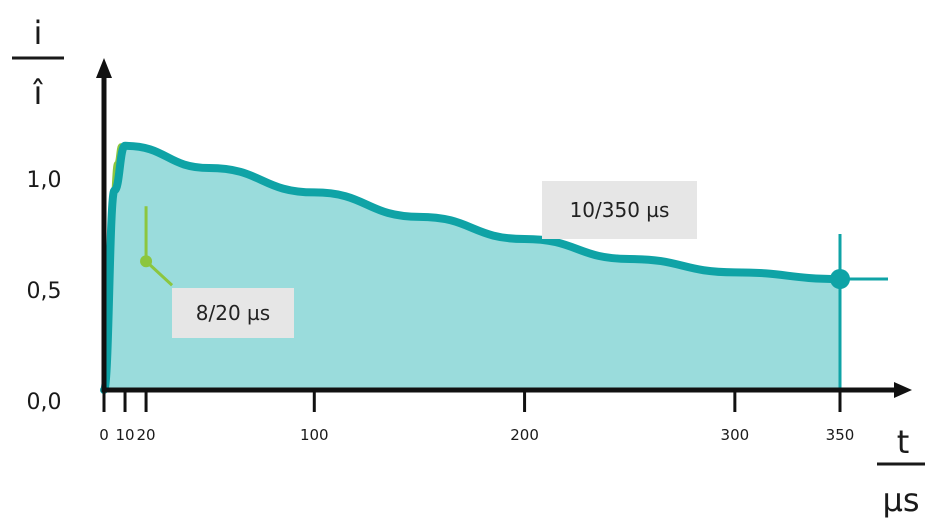  What do you see at coordinates (903, 390) in the screenshot?
I see `x-axis-arrow` at bounding box center [903, 390].